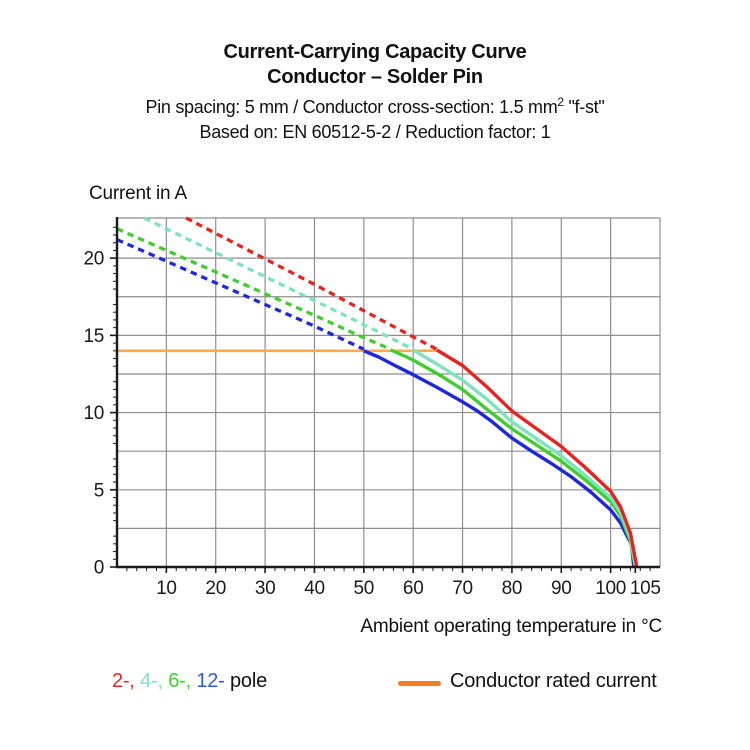 Image resolution: width=750 pixels, height=750 pixels. I want to click on rated-current-legend-line, so click(419, 683).